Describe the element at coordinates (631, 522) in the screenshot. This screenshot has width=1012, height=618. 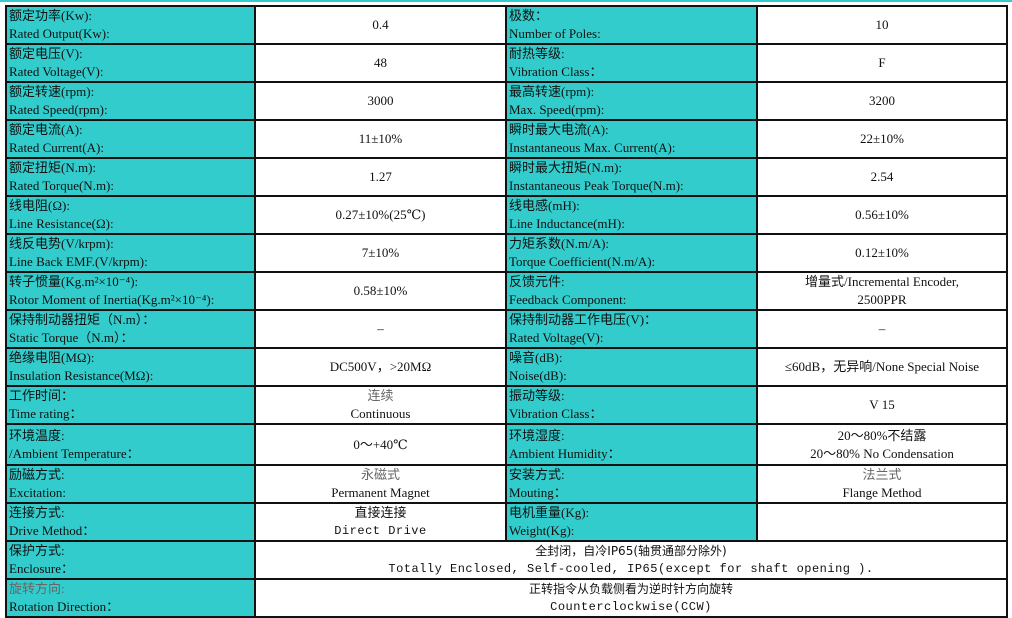
I see `spec-label: 电机重量(Kg): Weight(Kg):` at that location.